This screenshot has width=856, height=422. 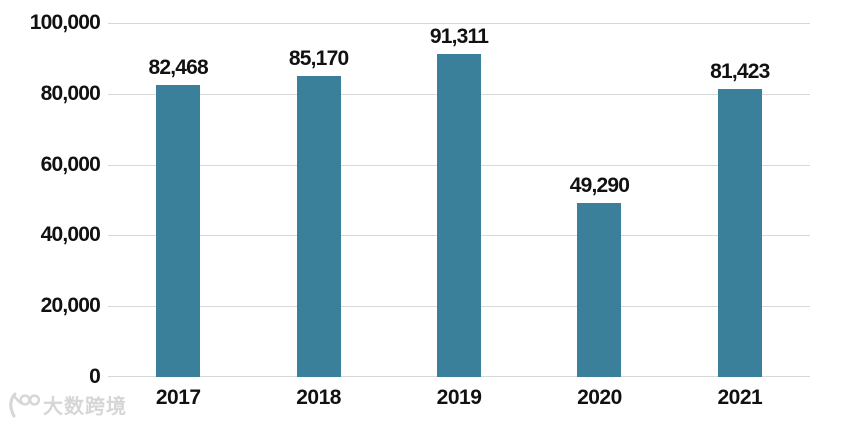 What do you see at coordinates (85, 407) in the screenshot?
I see `watermark-text: 大数跨境` at bounding box center [85, 407].